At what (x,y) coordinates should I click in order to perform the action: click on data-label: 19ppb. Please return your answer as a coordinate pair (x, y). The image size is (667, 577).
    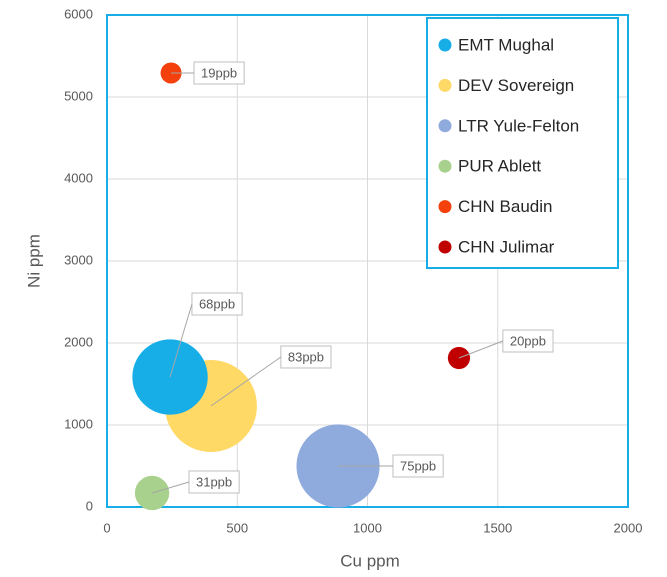
    Looking at the image, I should click on (219, 72).